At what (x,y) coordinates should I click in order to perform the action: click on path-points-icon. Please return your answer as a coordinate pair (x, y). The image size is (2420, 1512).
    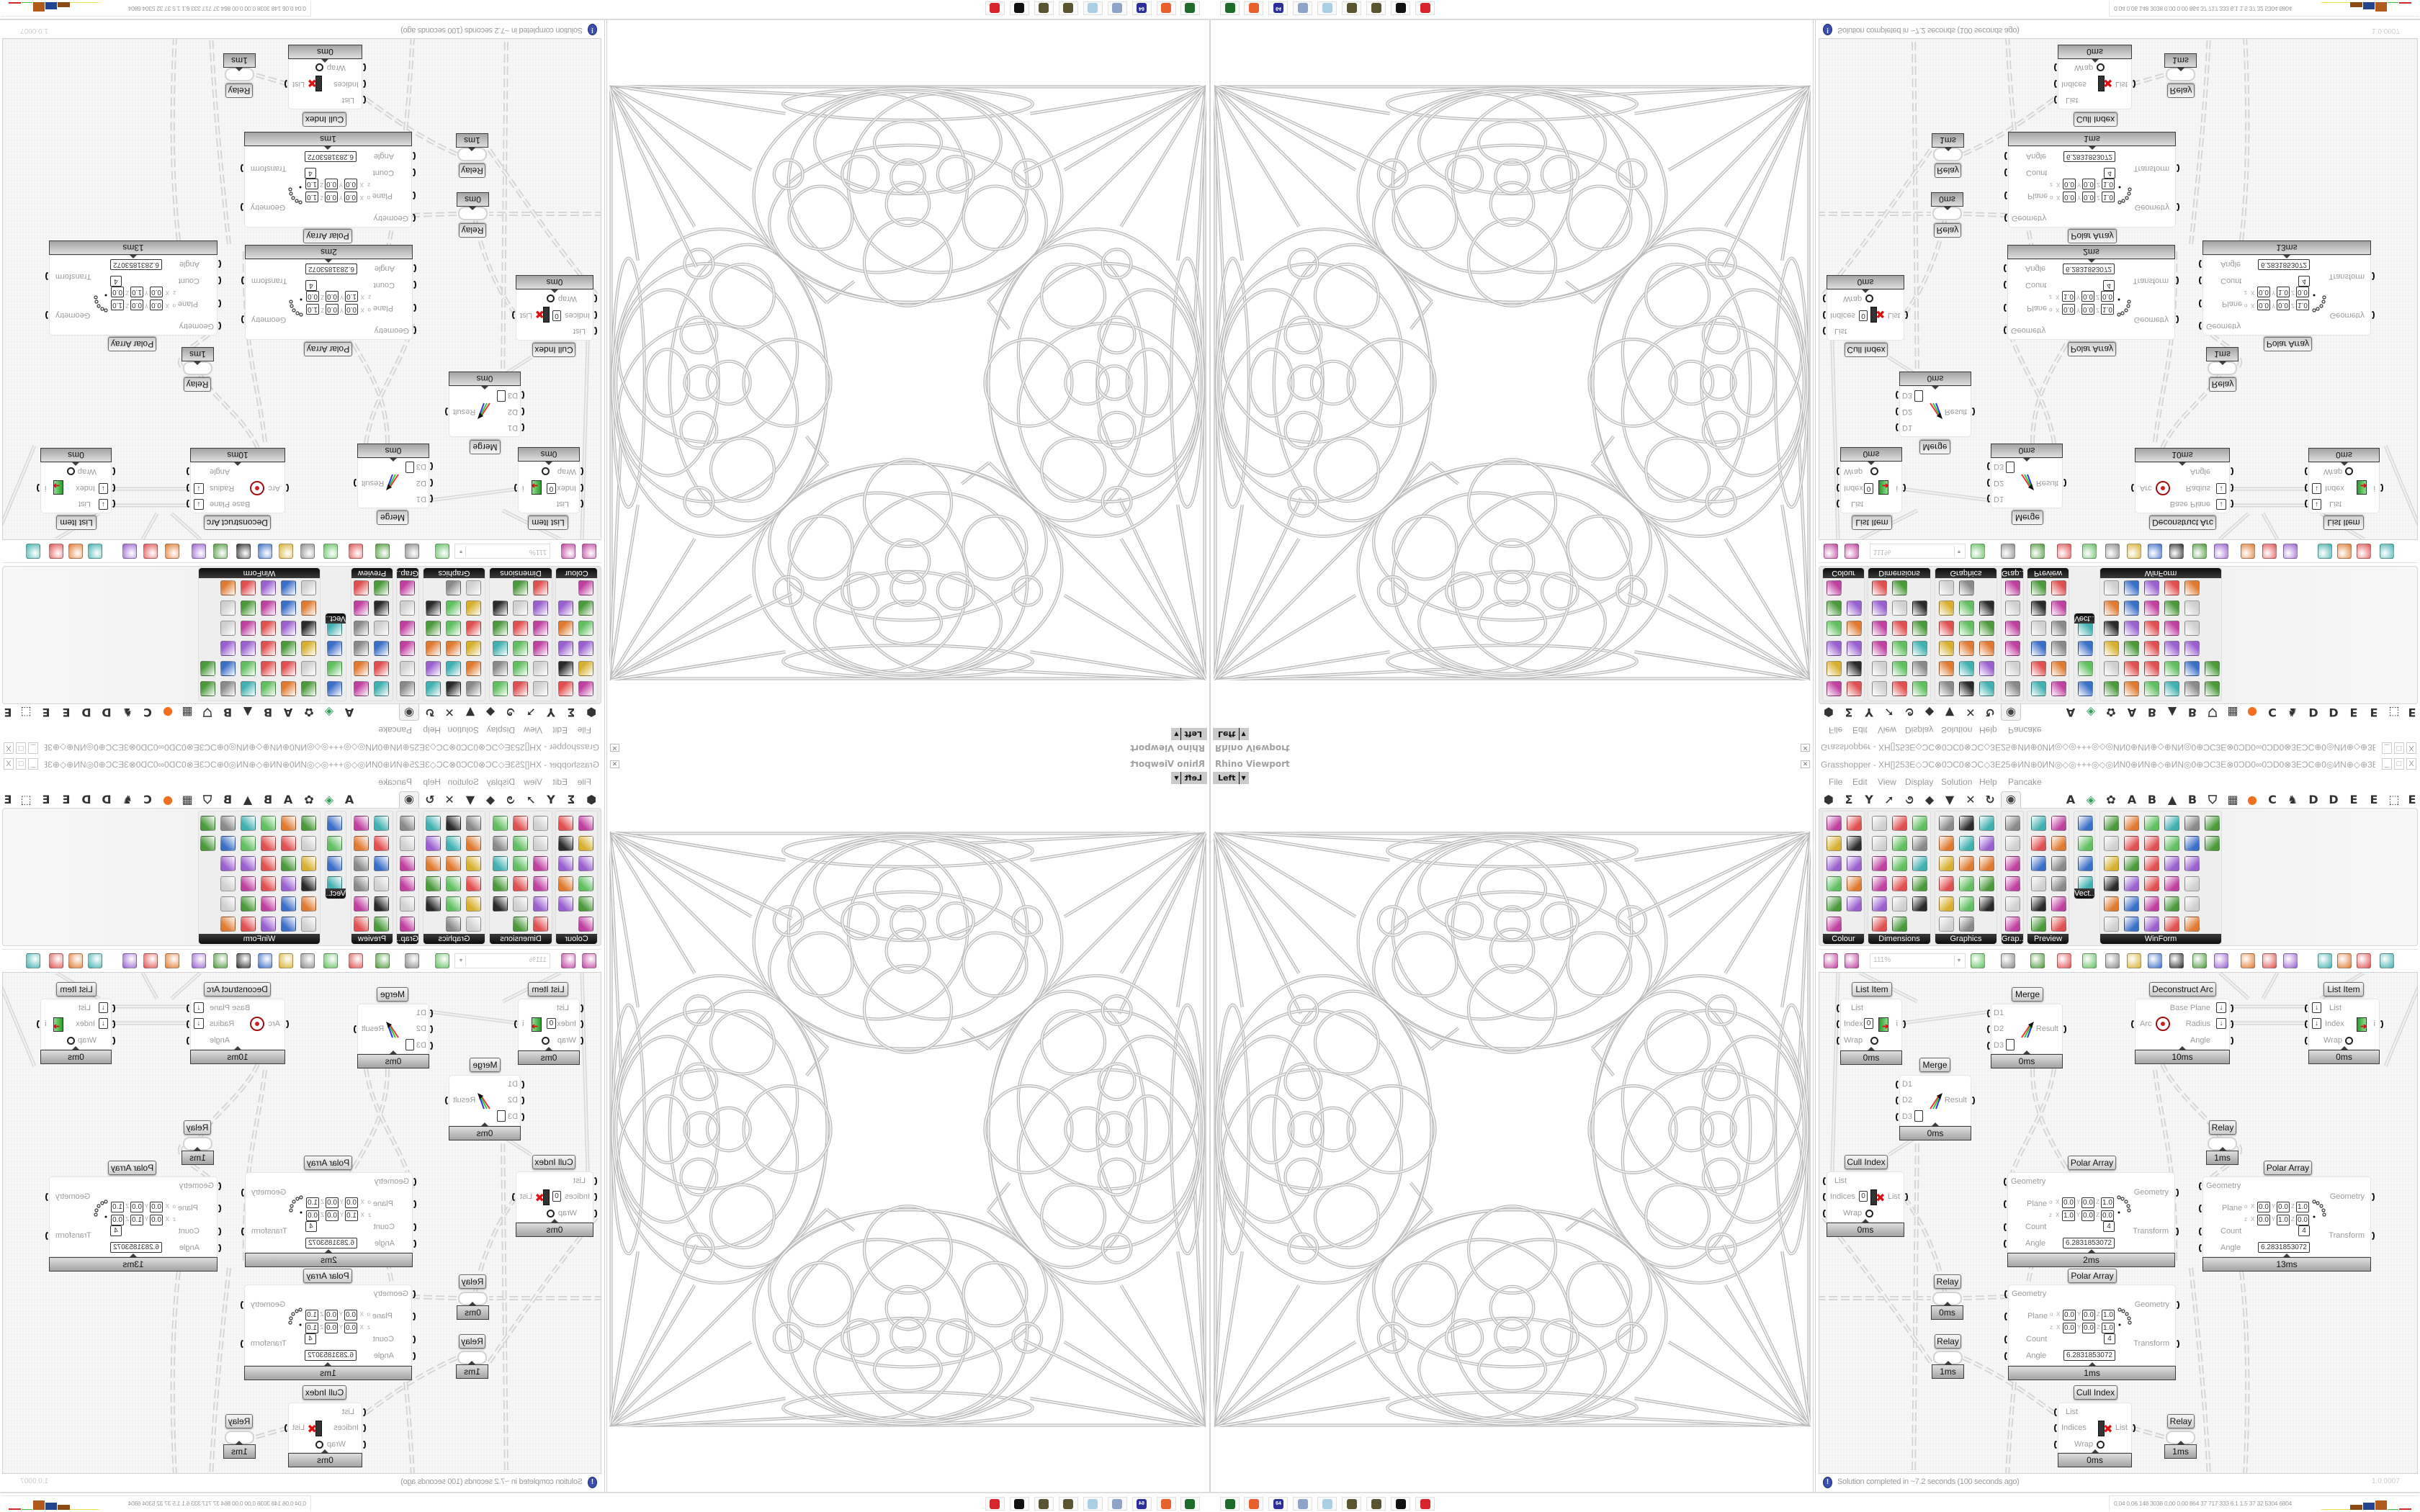
    Looking at the image, I should click on (334, 843).